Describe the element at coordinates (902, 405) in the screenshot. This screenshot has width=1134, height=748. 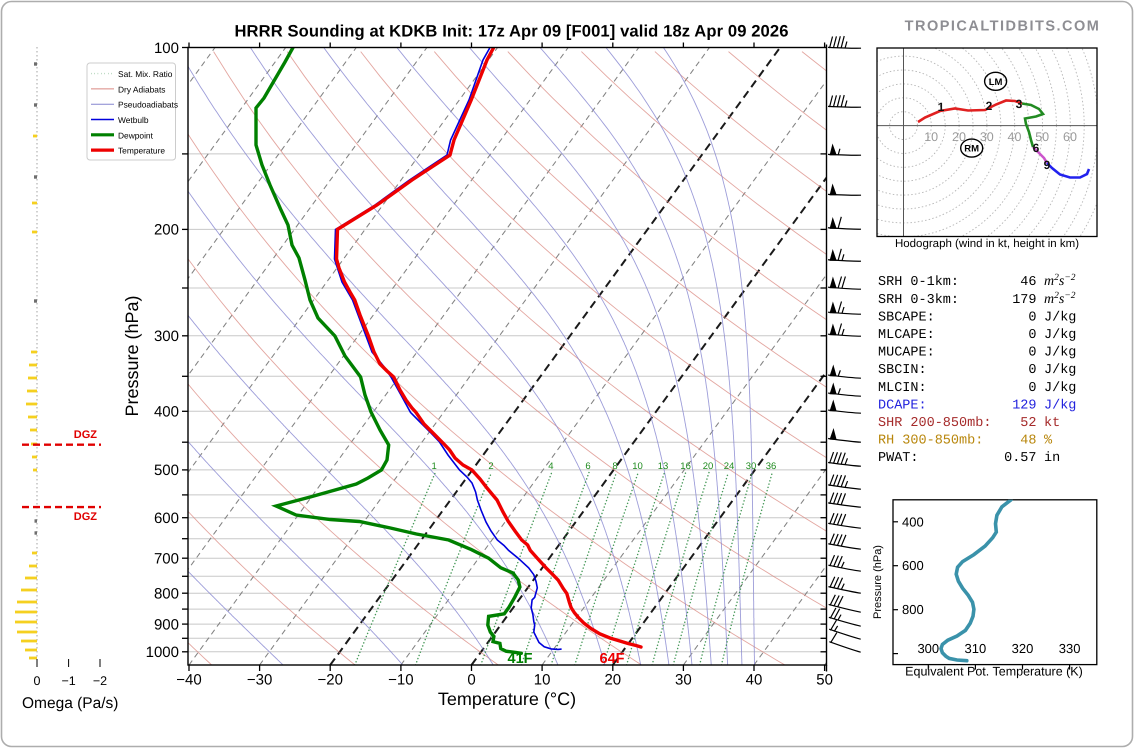
I see `svg-text: DCAPE:` at that location.